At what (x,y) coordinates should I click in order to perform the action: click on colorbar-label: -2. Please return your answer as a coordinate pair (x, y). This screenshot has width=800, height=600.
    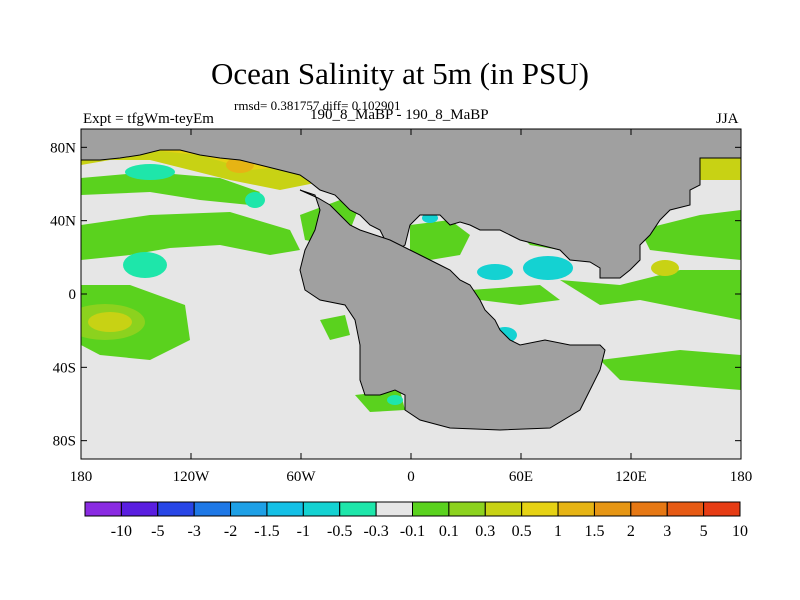
    Looking at the image, I should click on (230, 531).